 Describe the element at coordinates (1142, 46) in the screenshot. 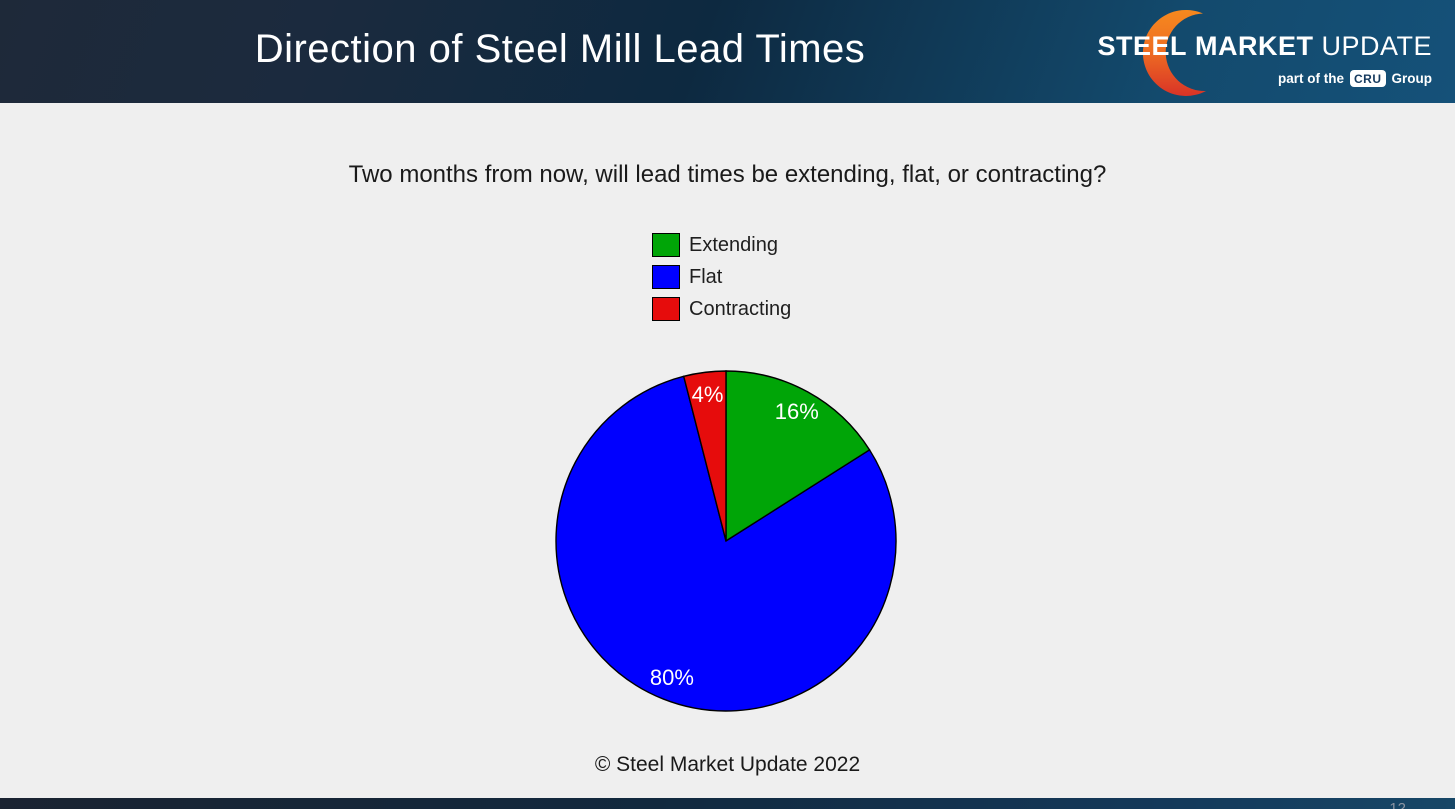

I see `logo-word-steel: STEEL` at that location.